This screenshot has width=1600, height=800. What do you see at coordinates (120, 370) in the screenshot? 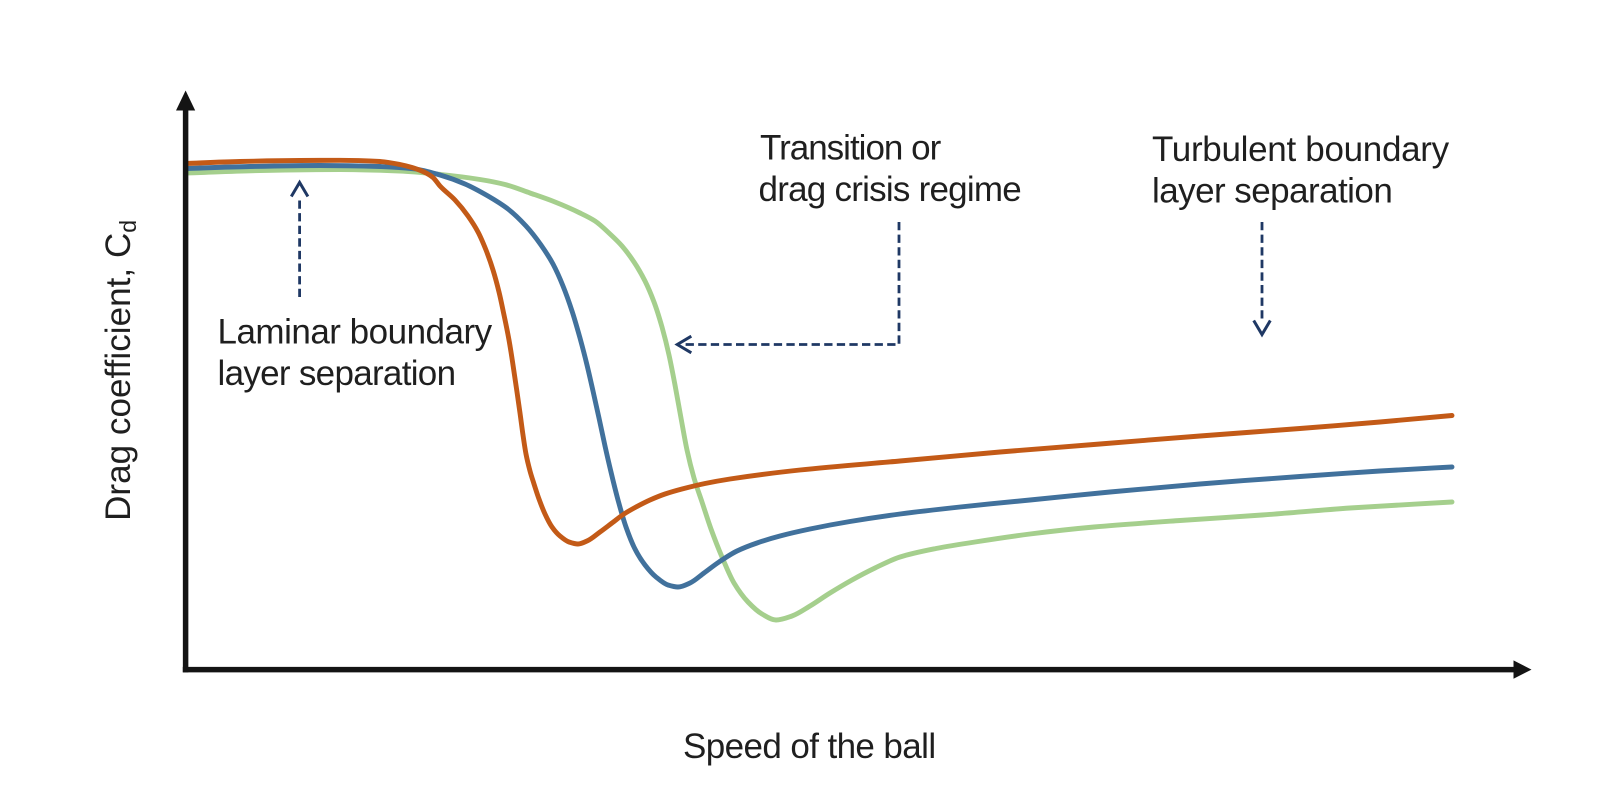
I see `svg-text: Drag coefficient, Cd` at bounding box center [120, 370].